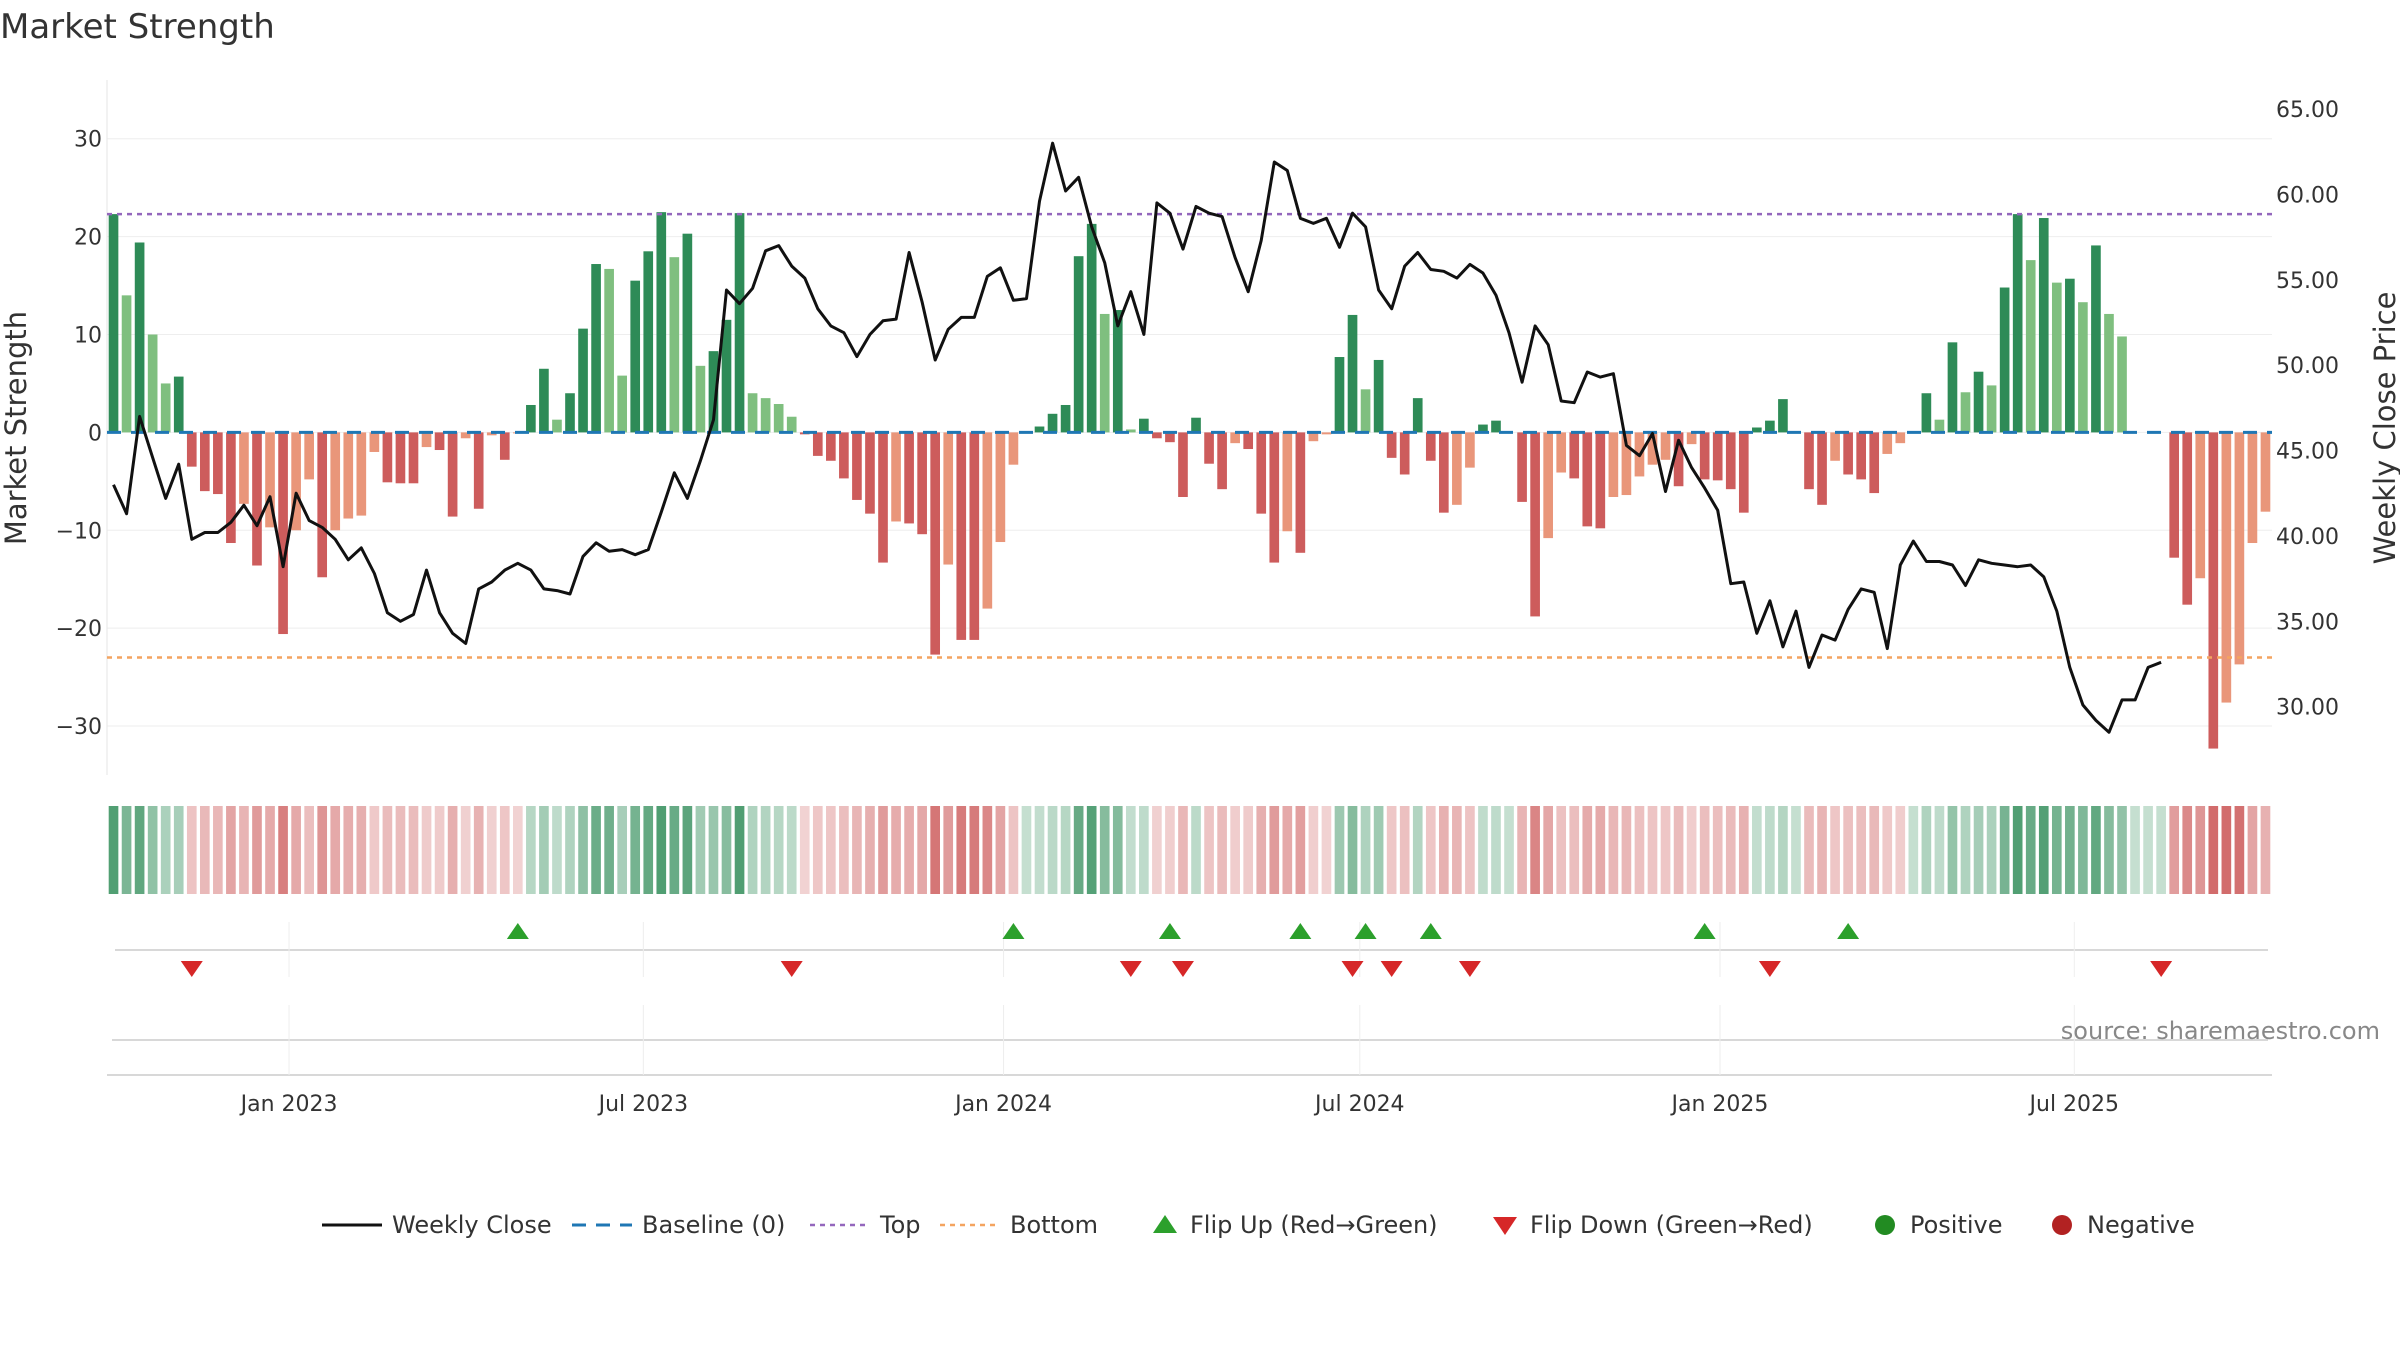 The height and width of the screenshot is (1350, 2400). What do you see at coordinates (1295, 1225) in the screenshot?
I see `legend-item: Flip Up (Red→Green)` at bounding box center [1295, 1225].